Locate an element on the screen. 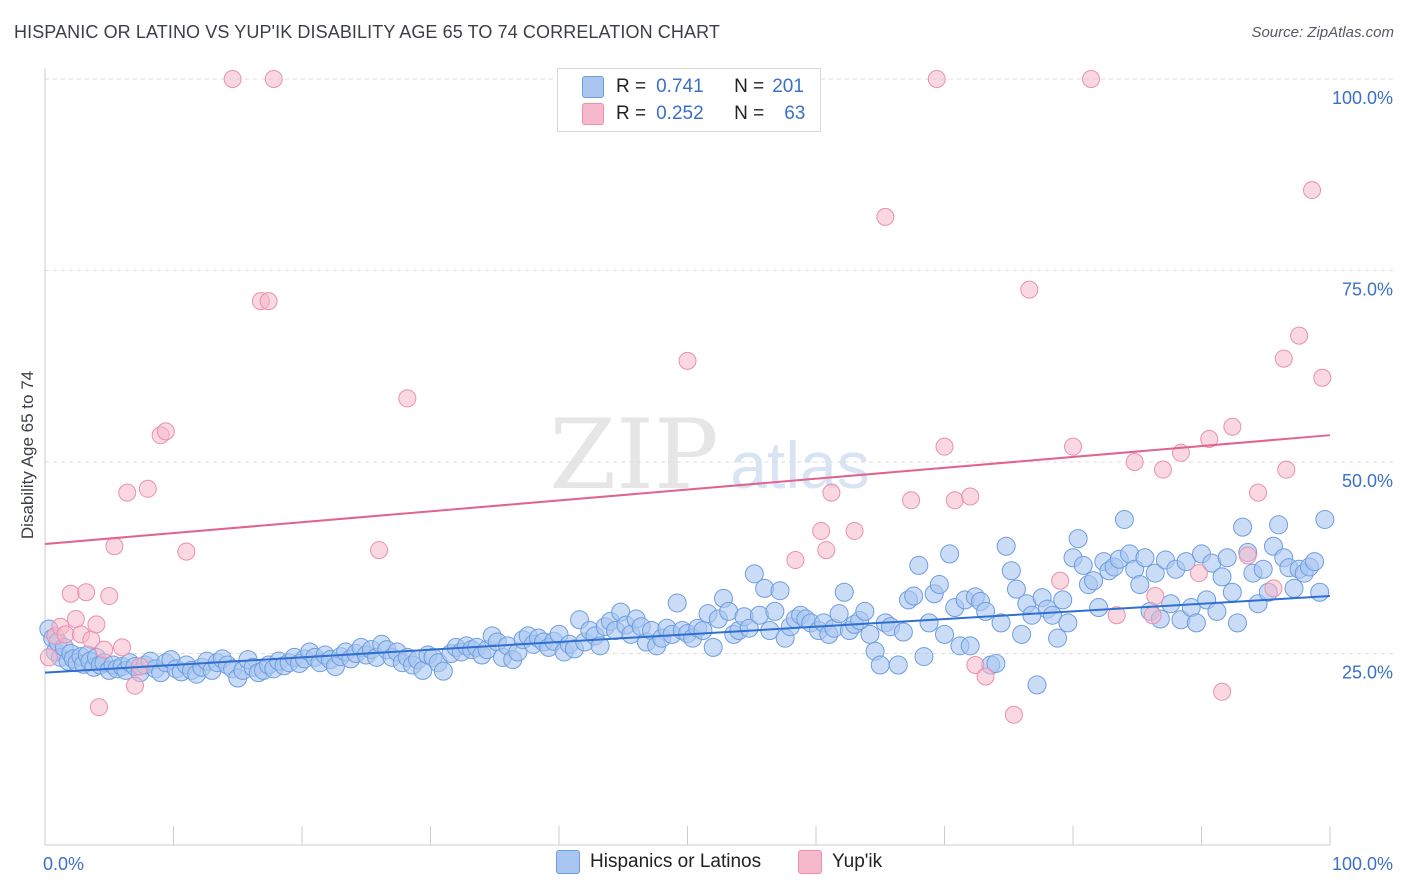 The image size is (1406, 892). legend-row-hispanics: R = 0.741 N = 201 is located at coordinates (693, 87).